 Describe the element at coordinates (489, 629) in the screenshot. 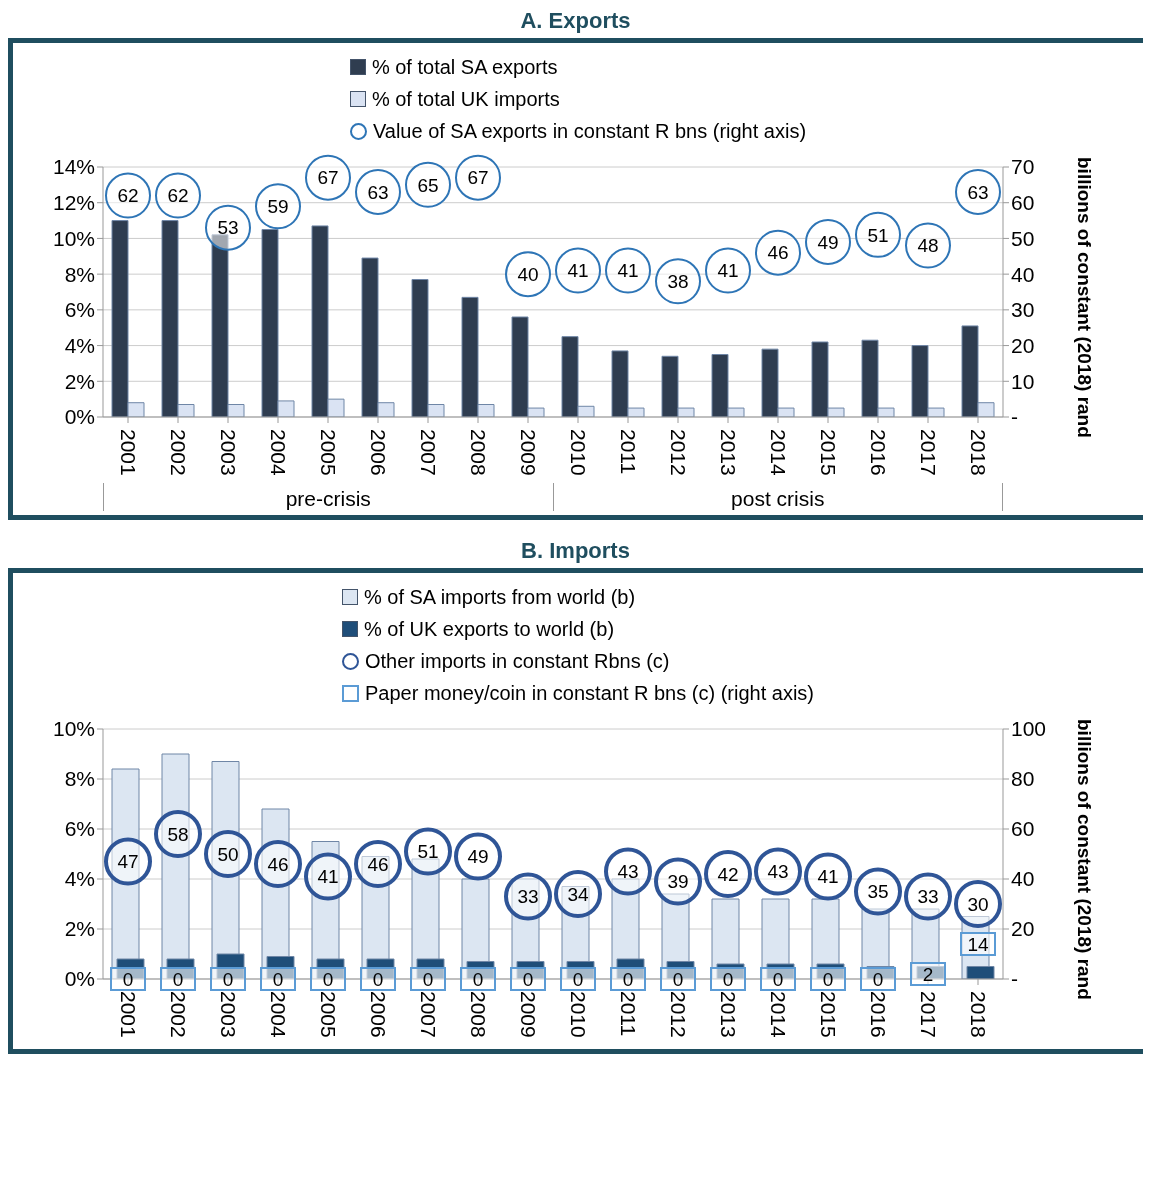

I see `legend-label: % of UK exports to world (b)` at that location.